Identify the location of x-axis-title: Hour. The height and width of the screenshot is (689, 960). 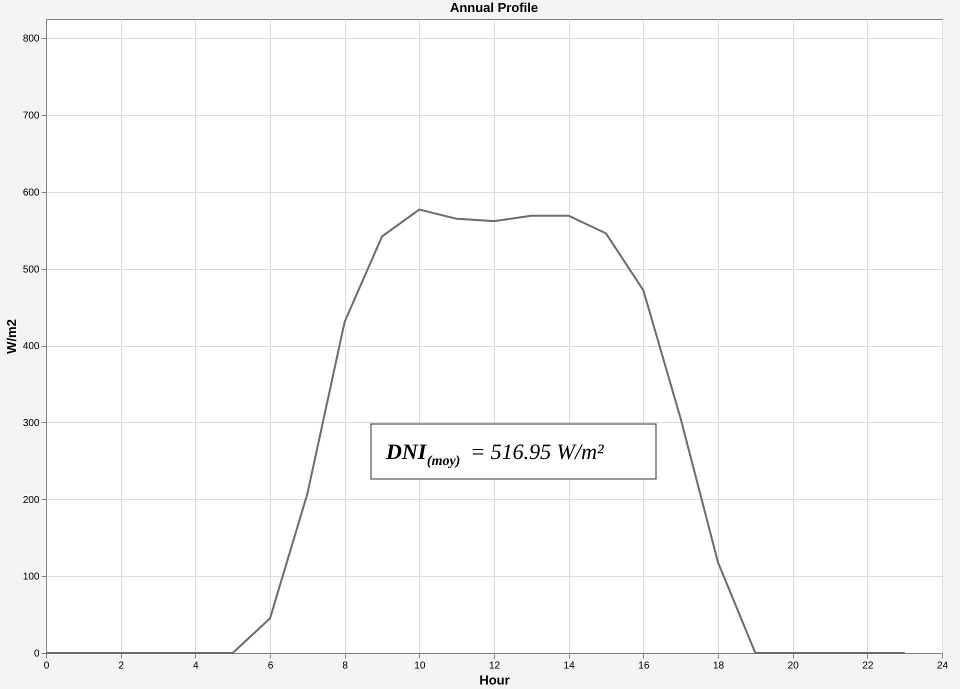
(494, 680).